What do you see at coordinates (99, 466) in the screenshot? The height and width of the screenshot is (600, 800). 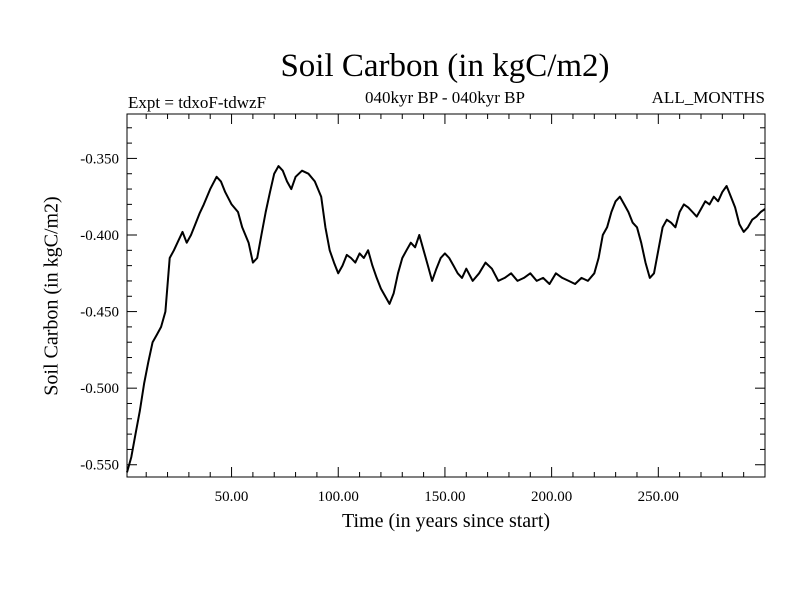 I see `y-tick-label: -0.550` at bounding box center [99, 466].